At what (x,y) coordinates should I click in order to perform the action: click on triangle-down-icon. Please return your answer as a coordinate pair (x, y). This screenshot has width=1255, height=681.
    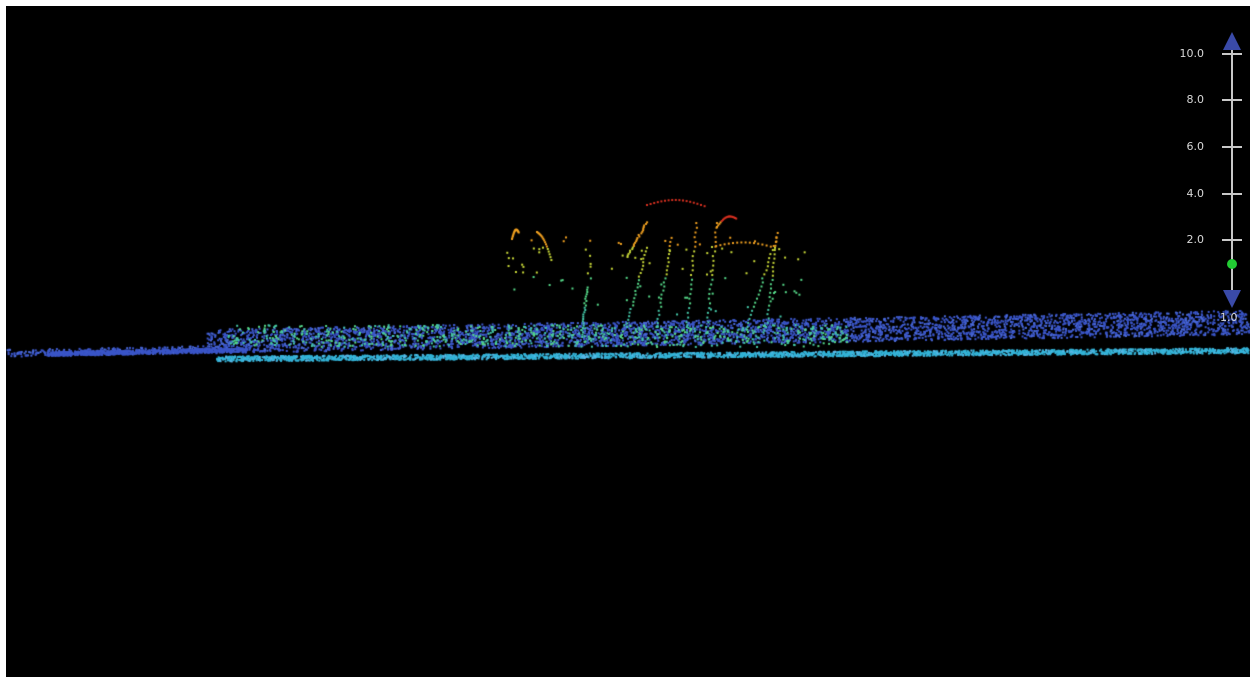
    Looking at the image, I should click on (1232, 299).